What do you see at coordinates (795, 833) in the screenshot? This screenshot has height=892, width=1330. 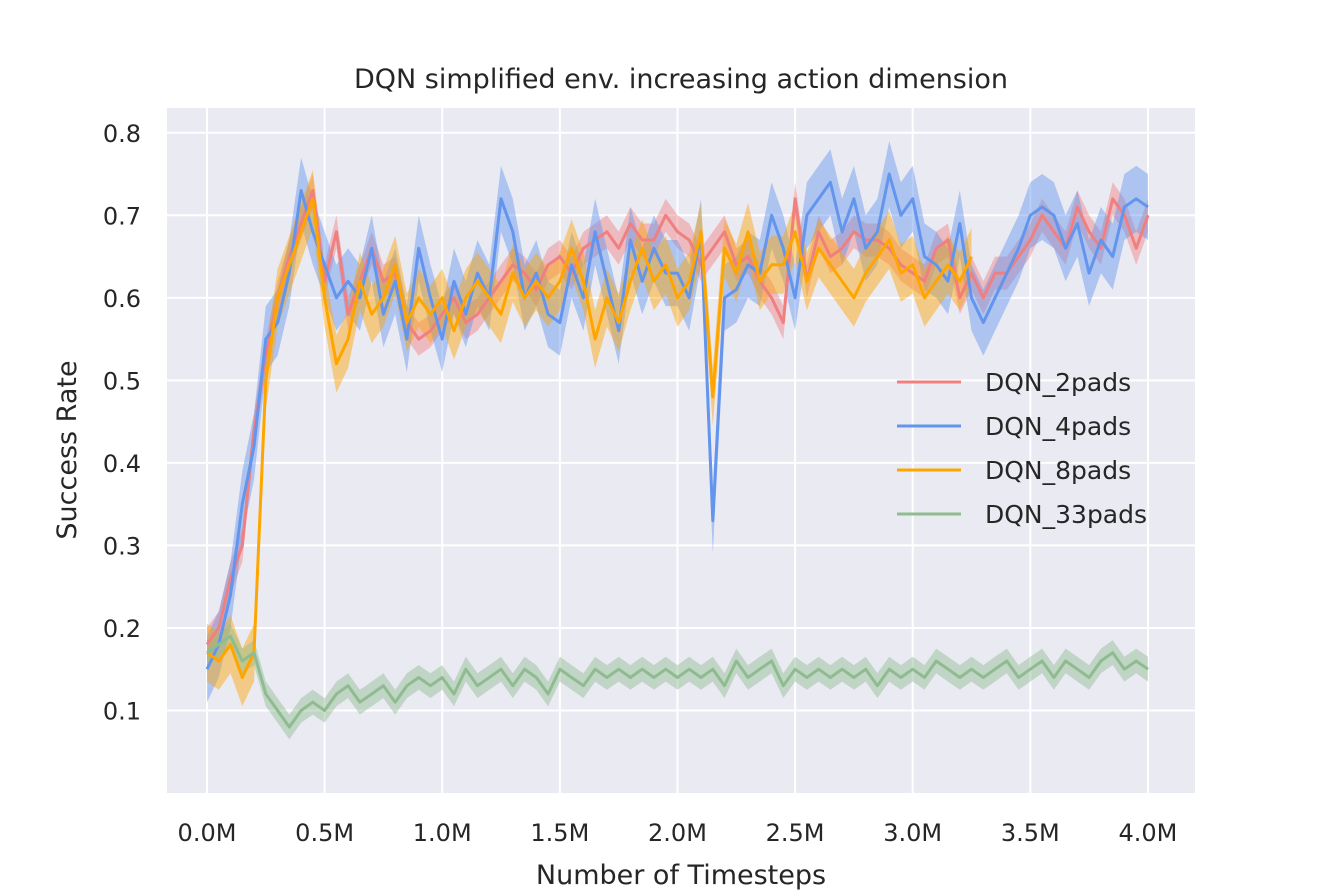 I see `x-tick-label: 2.5M` at bounding box center [795, 833].